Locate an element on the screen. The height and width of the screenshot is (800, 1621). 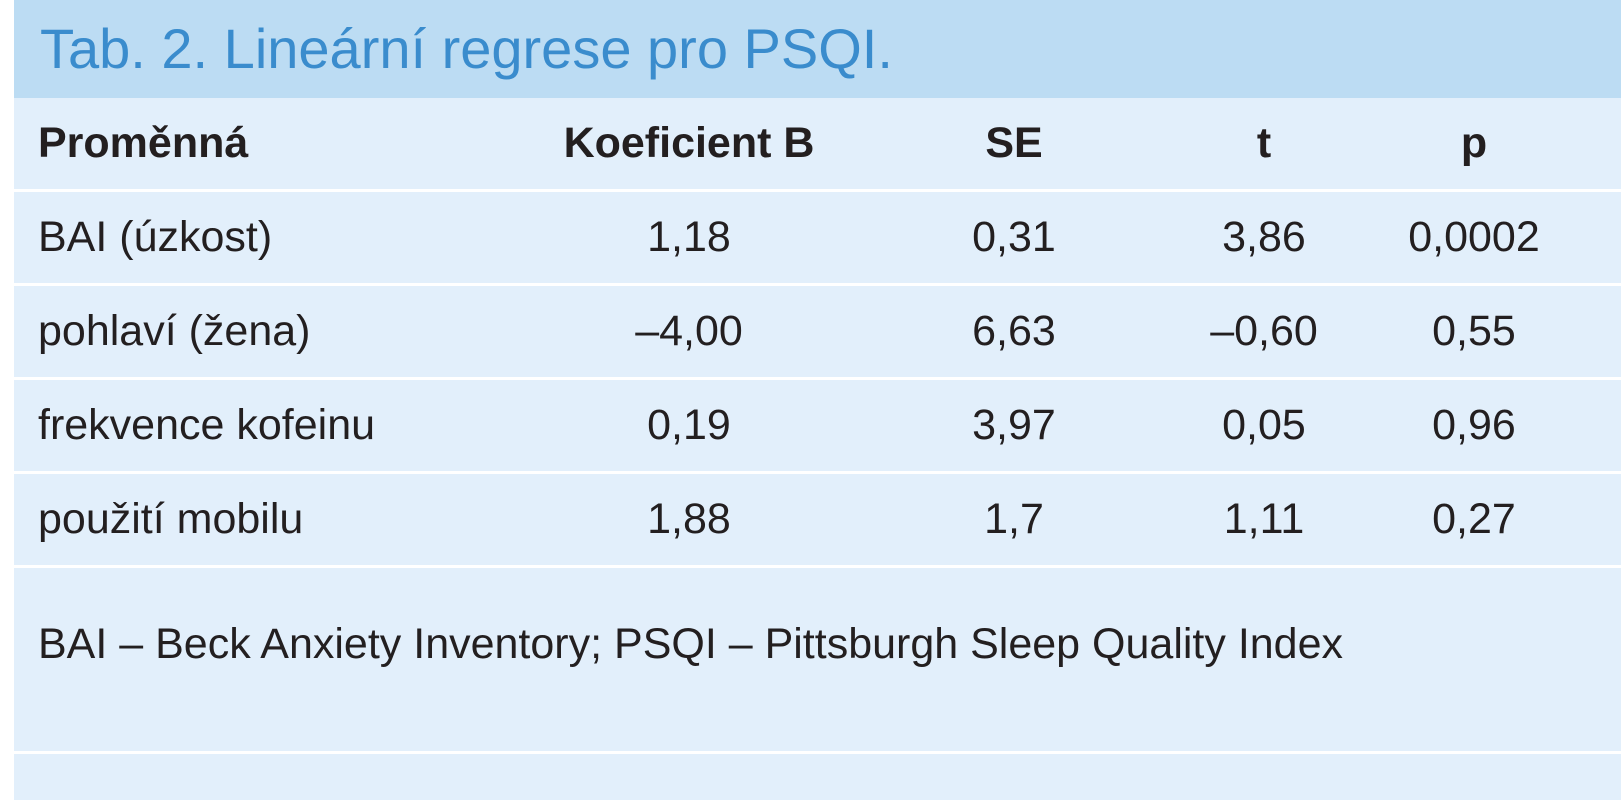
cell-coefficient-b: 1,18 is located at coordinates (689, 237).